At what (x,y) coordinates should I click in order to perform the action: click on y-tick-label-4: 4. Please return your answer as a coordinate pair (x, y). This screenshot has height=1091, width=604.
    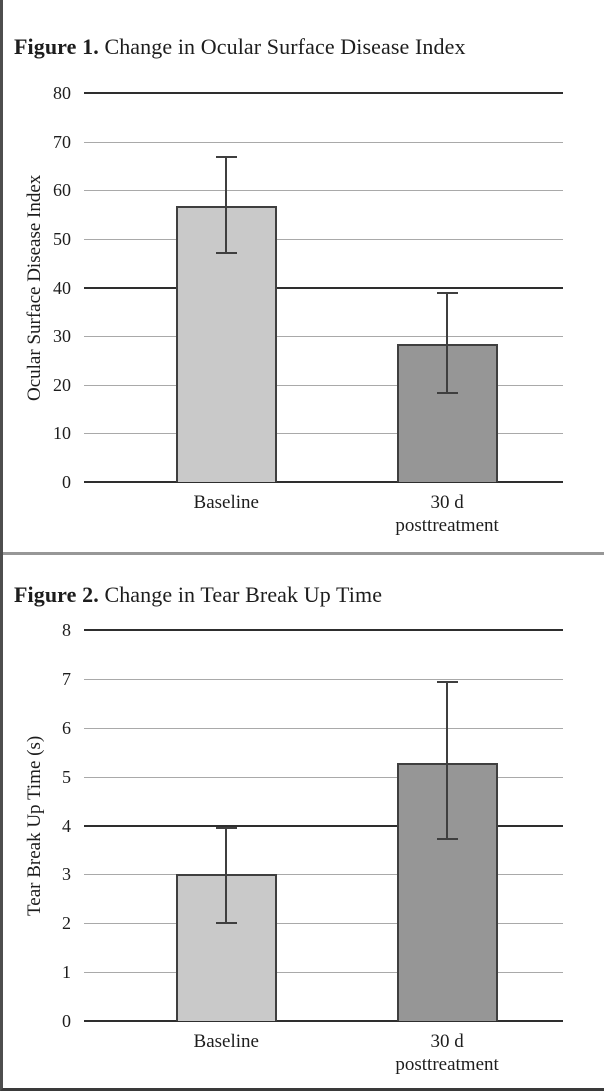
    Looking at the image, I should click on (66, 825).